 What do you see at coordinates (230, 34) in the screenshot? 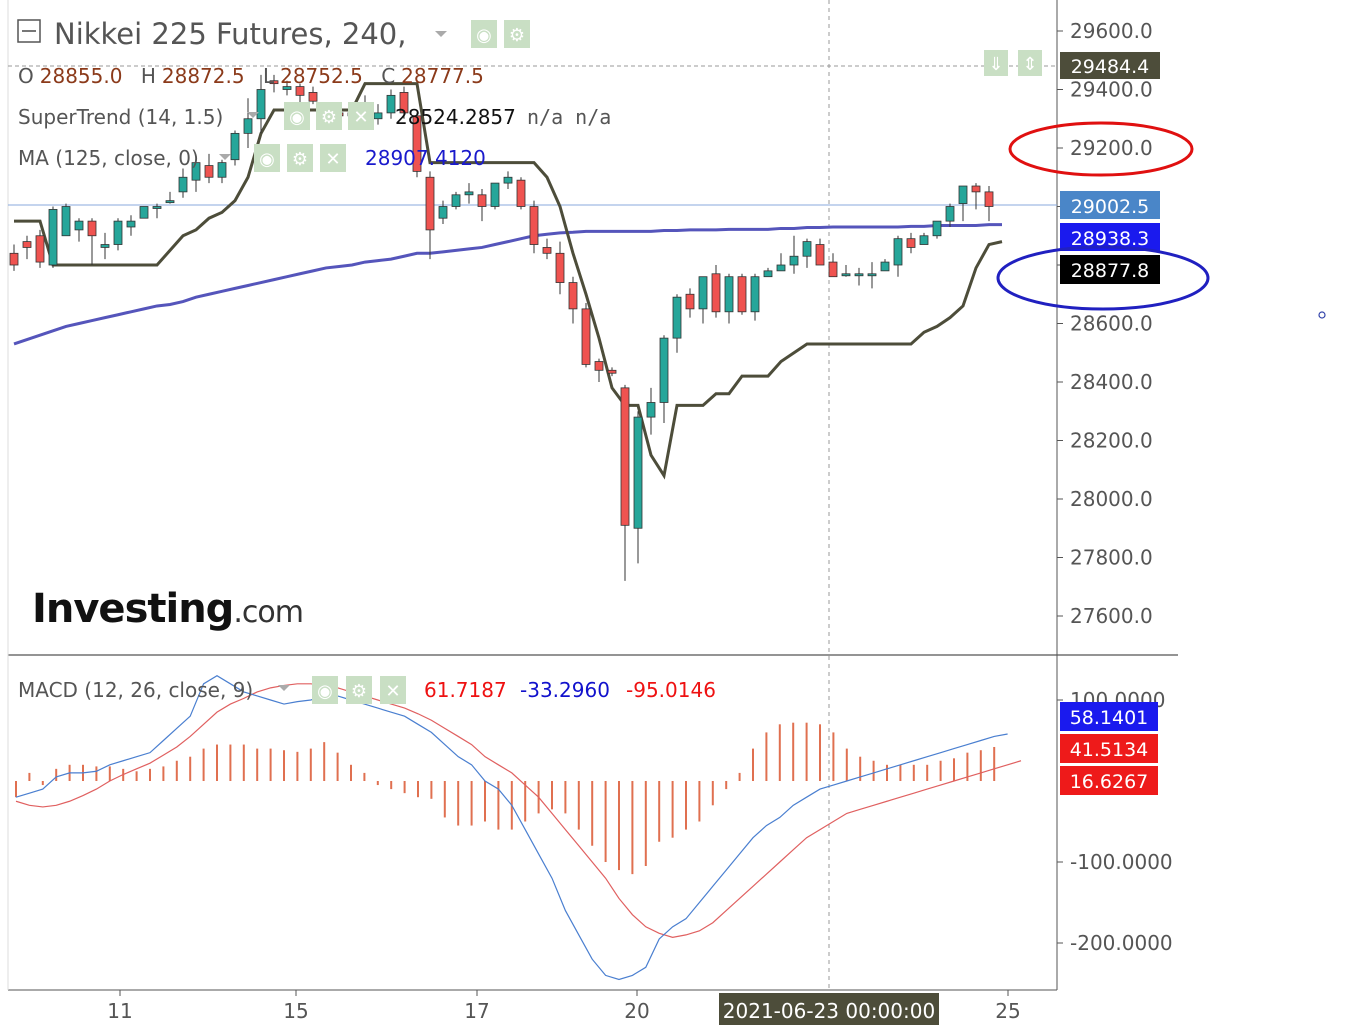
I see `chart-title: Nikkei 225 Futures, 240,` at bounding box center [230, 34].